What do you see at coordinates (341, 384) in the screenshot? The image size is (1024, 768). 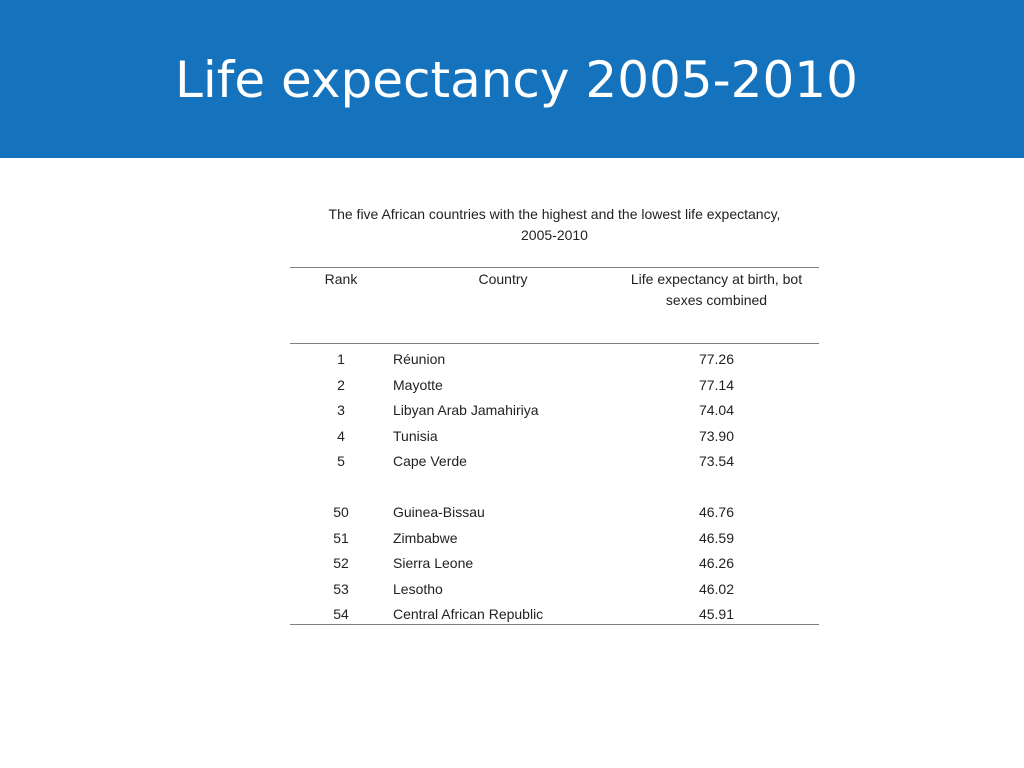 I see `rank-cell: 2` at bounding box center [341, 384].